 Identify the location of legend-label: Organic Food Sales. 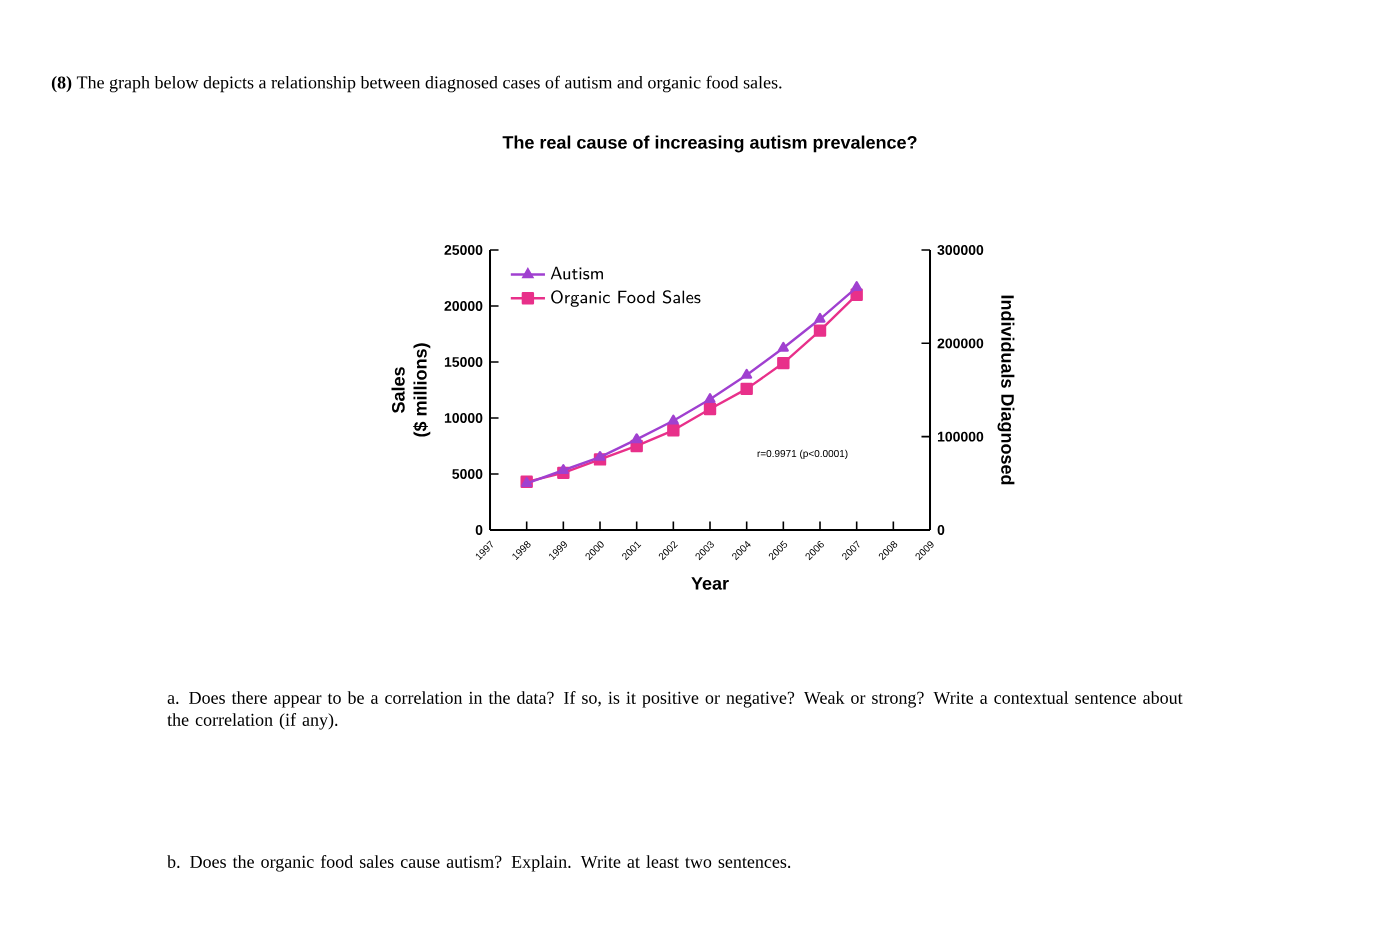
(626, 298).